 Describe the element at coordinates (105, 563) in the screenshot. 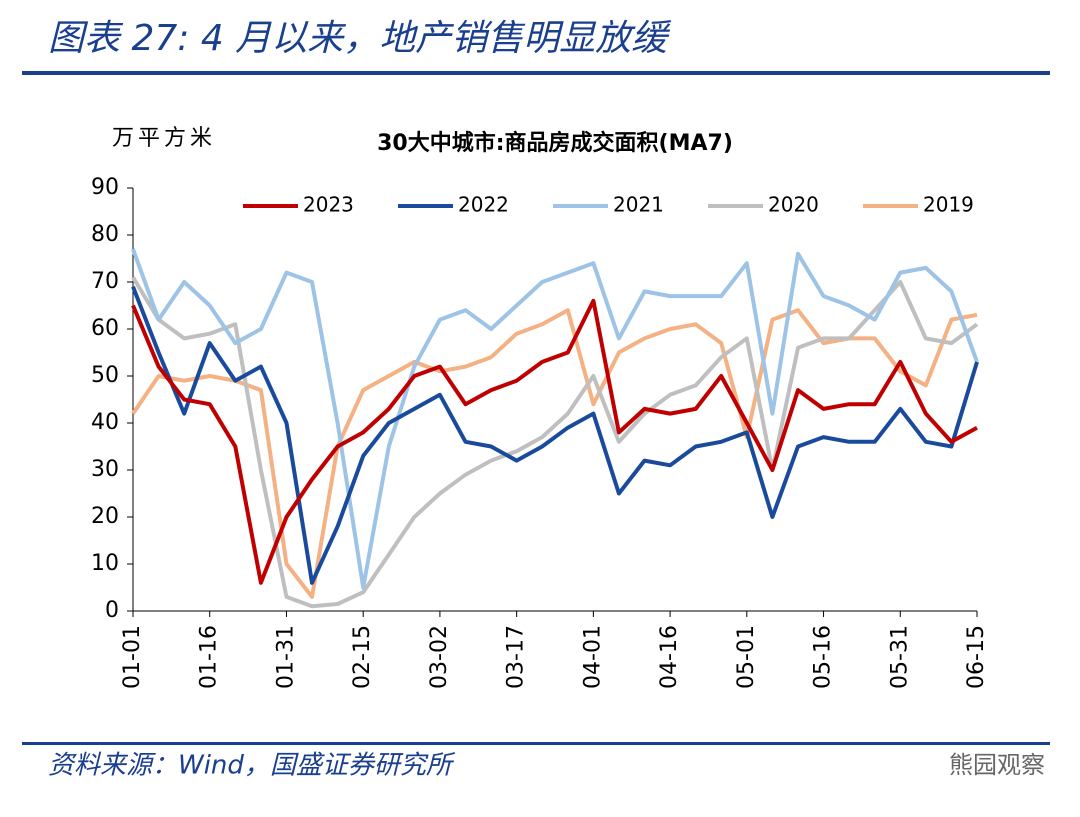

I see `y-tick-label: 10` at that location.